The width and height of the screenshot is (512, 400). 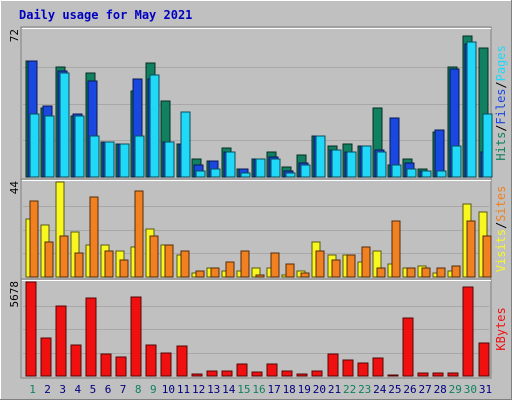 I want to click on x-tick-label-day-28: 28, so click(x=440, y=389).